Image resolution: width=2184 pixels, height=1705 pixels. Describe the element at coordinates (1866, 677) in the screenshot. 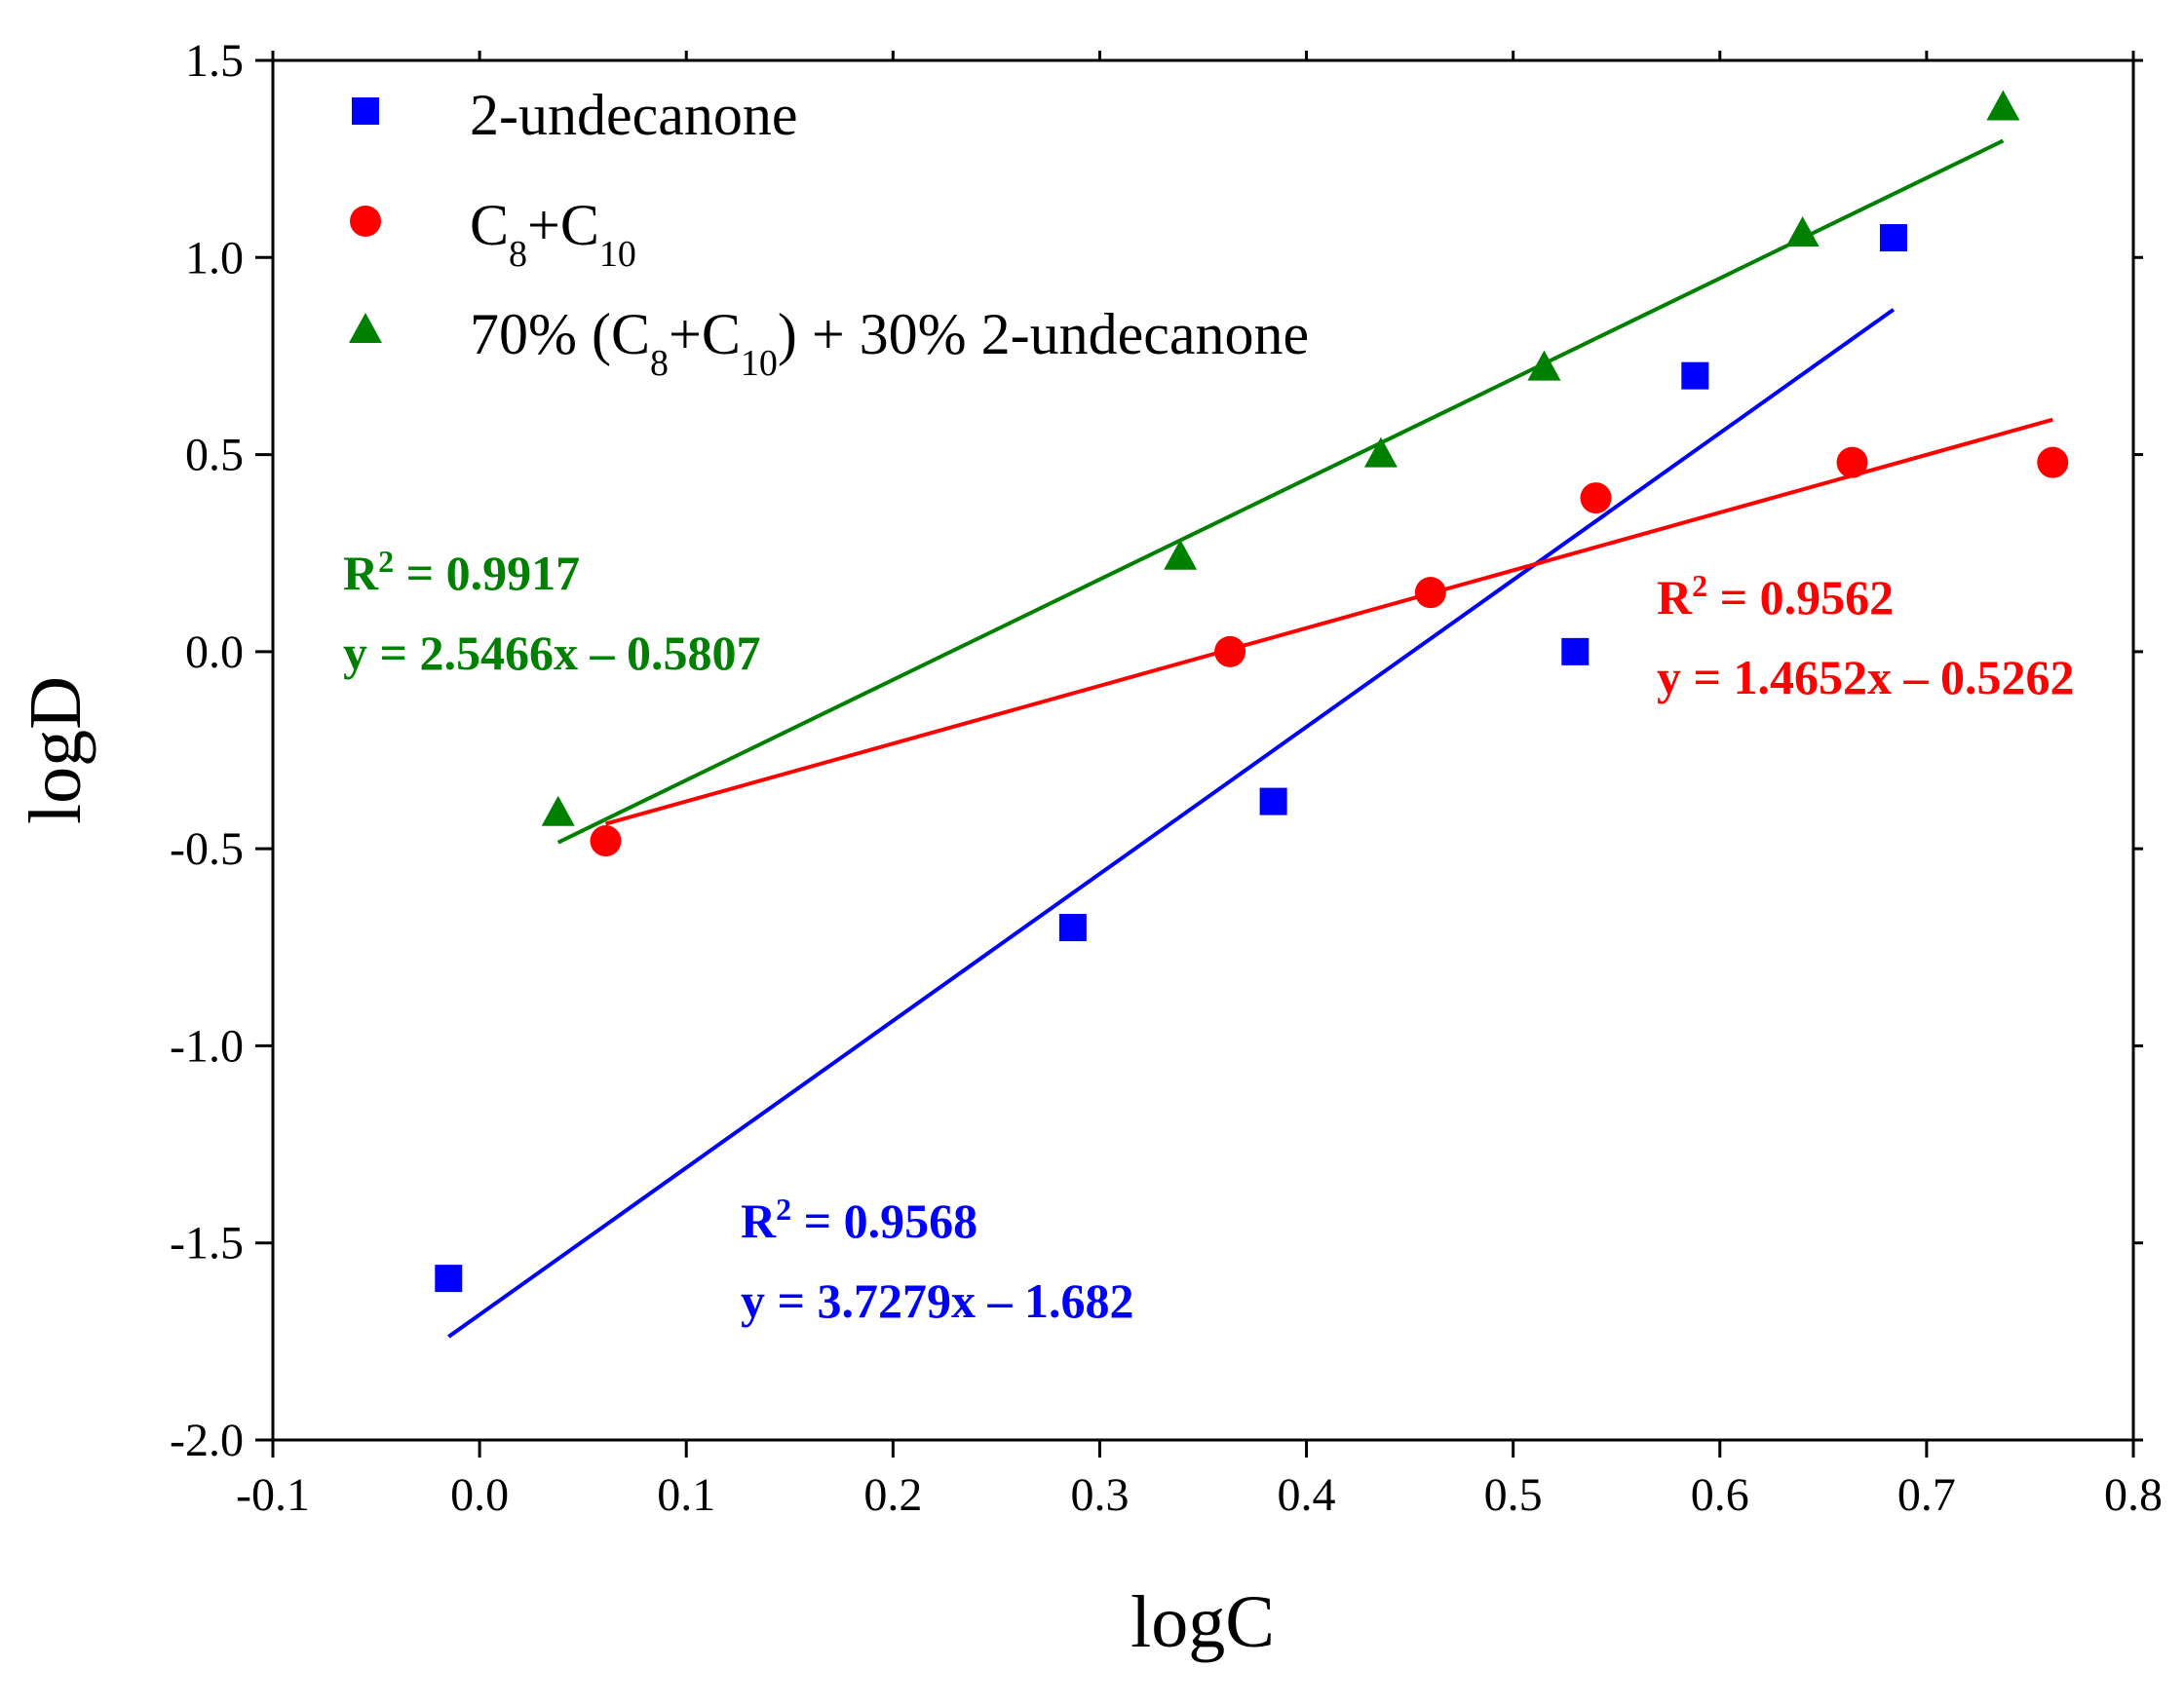

I see `fit-equation-label: y = 1.4652x – 0.5262` at that location.